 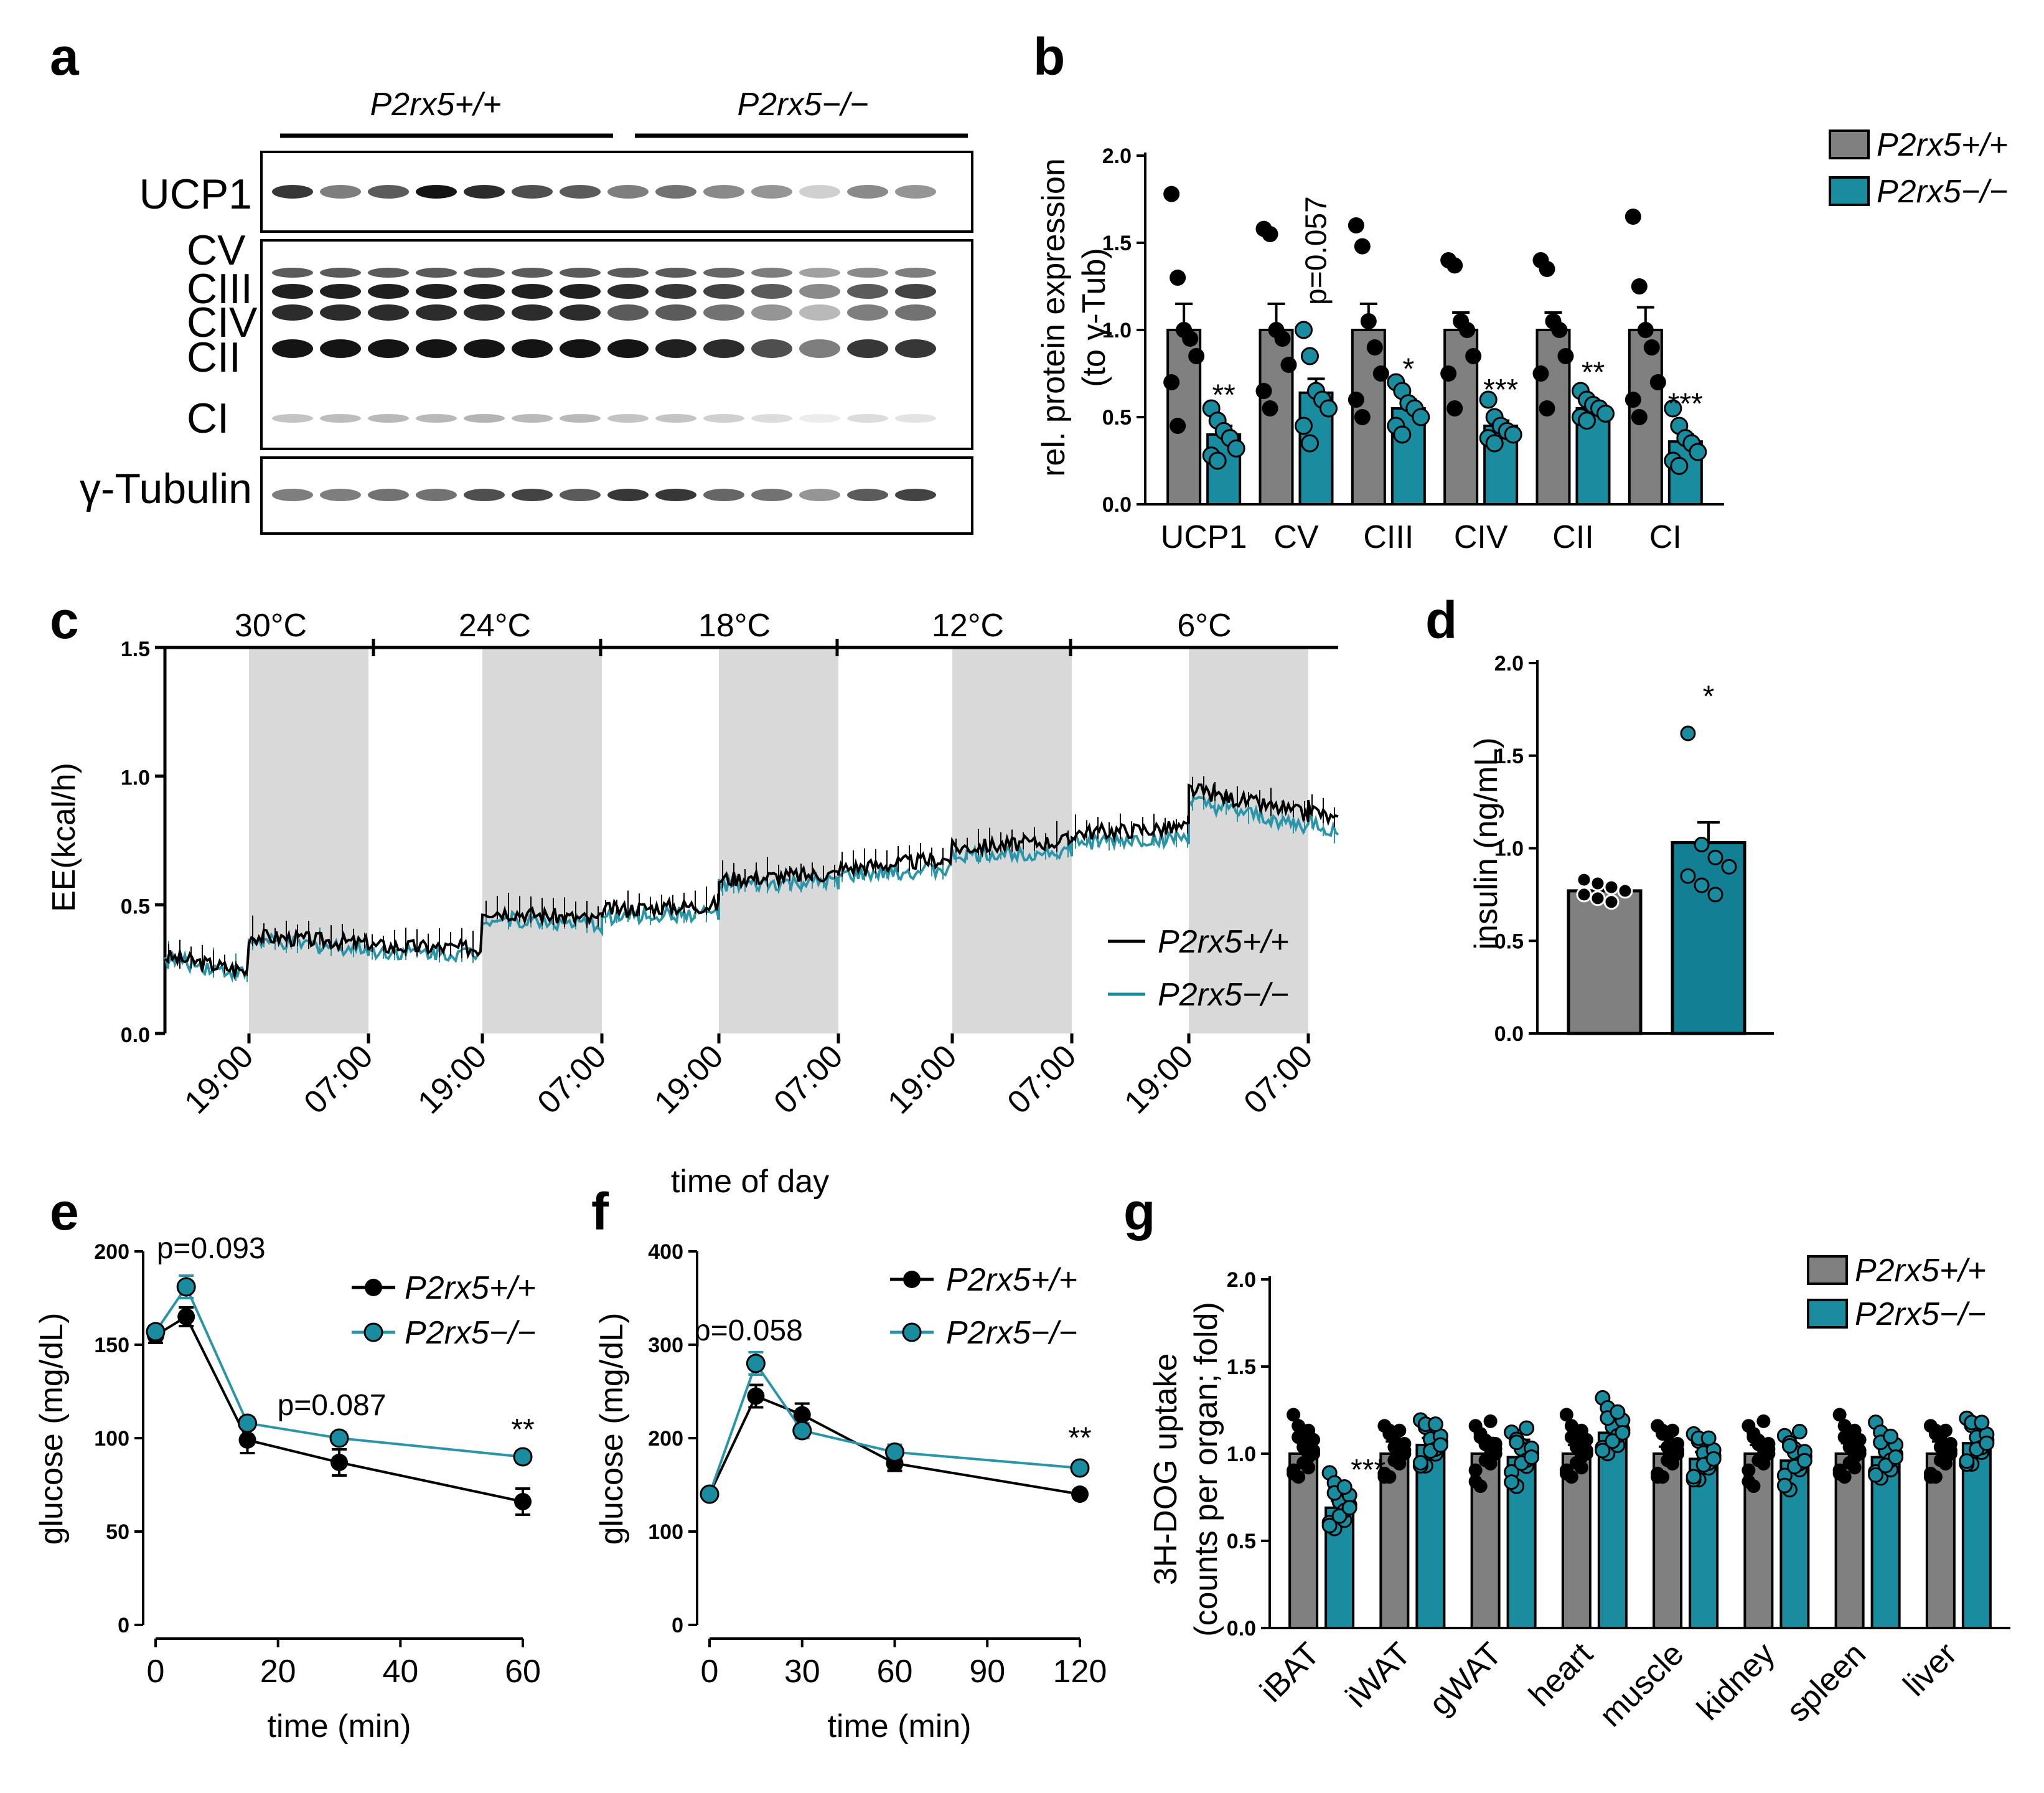 What do you see at coordinates (339, 1726) in the screenshot?
I see `e-xlabel: time (min)` at bounding box center [339, 1726].